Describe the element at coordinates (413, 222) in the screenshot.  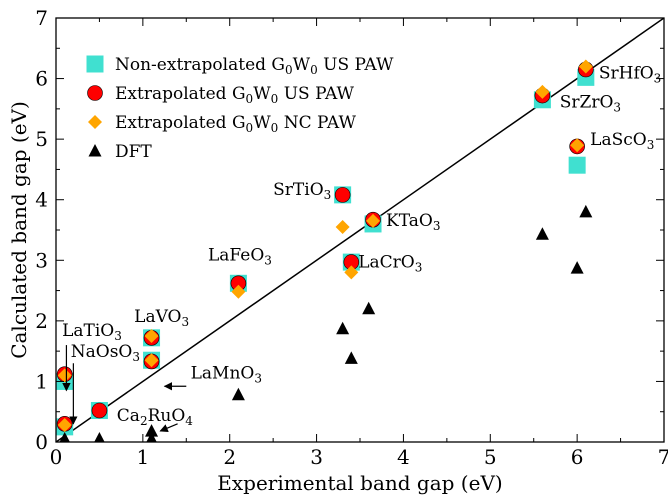
I see `label-KTaO3: KTaO3` at that location.